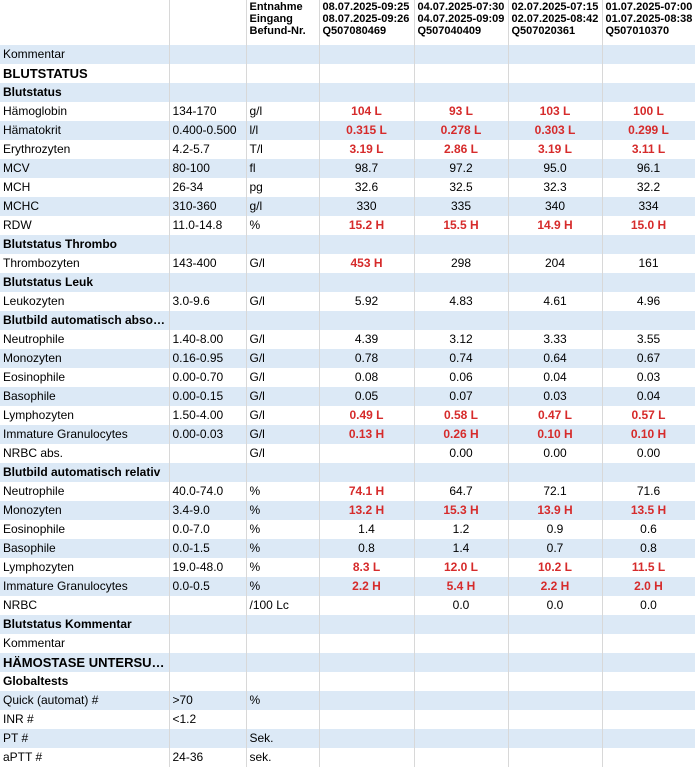  Describe the element at coordinates (461, 605) in the screenshot. I see `result-value: 0.0` at that location.